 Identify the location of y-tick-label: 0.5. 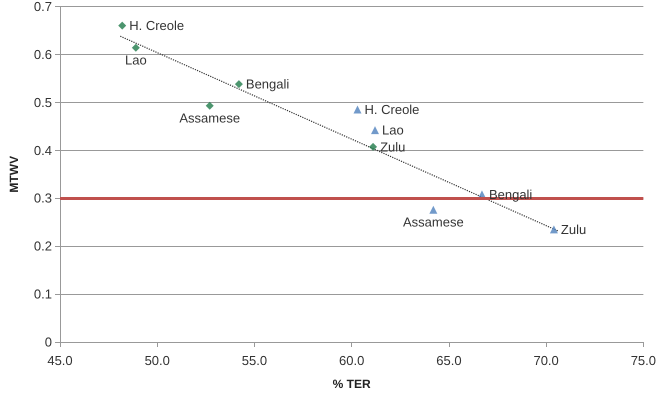
(43, 102).